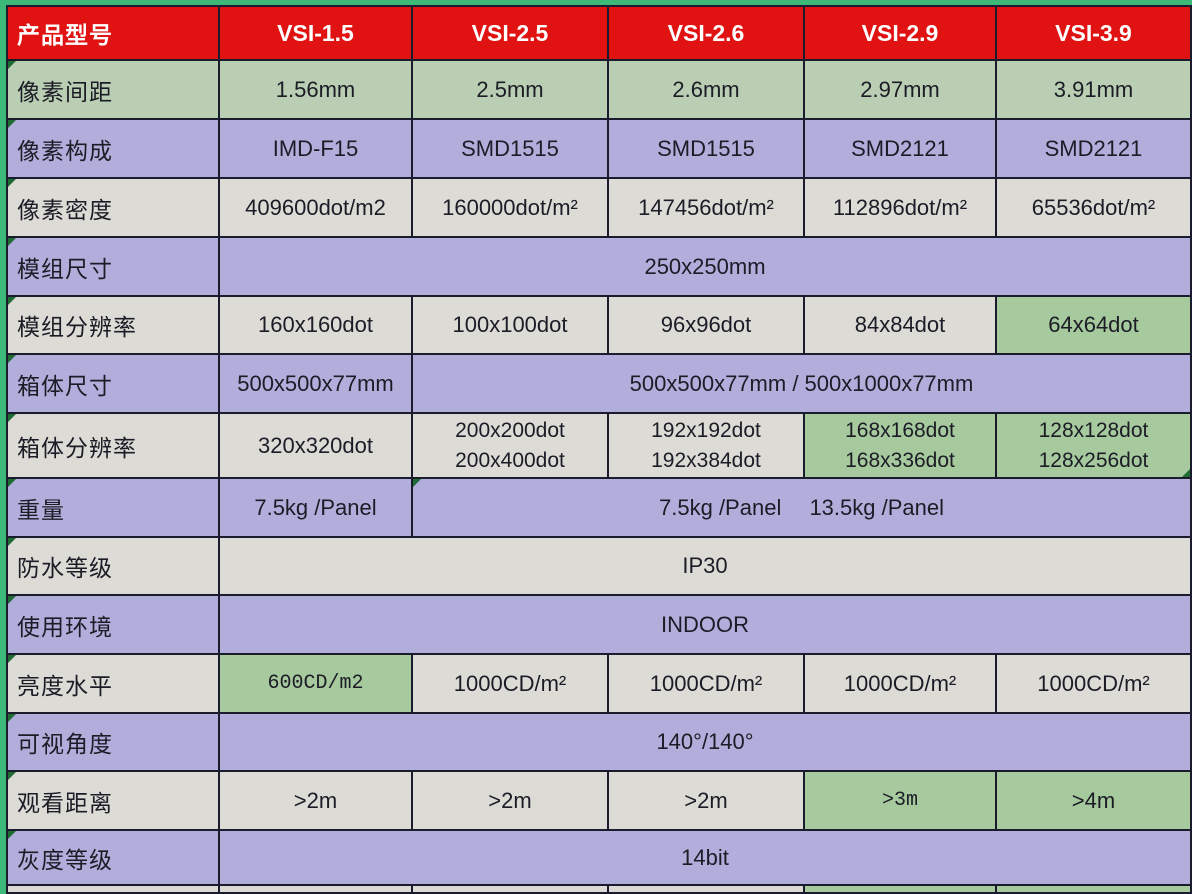  Describe the element at coordinates (510, 325) in the screenshot. I see `cell-module-resolution-vsi25: 100x100dot` at that location.